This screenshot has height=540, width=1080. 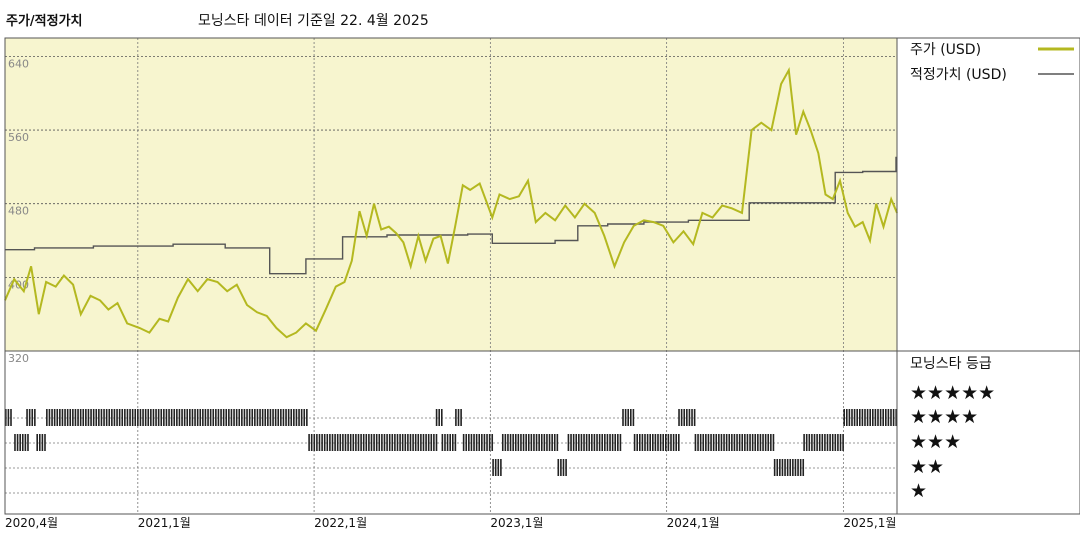 I want to click on chart-title: 주가/적정가치, so click(x=44, y=21).